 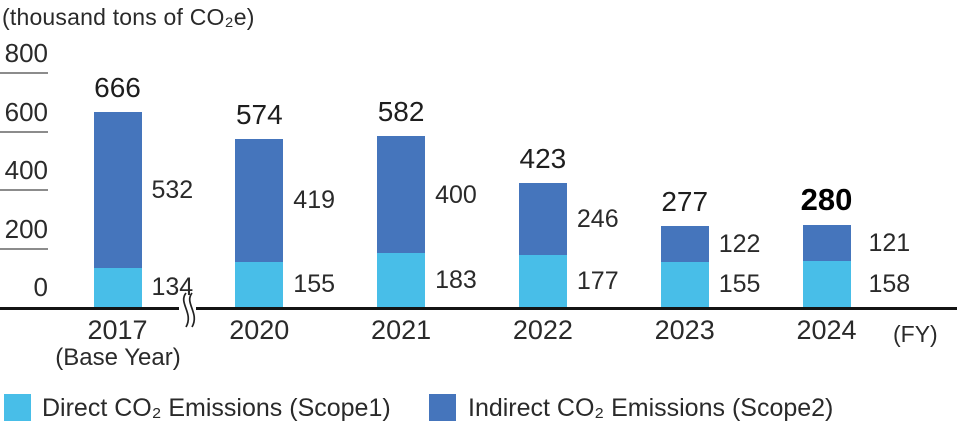 I want to click on legend-label-scope2: Indirect CO₂ Emissions (Scope2), so click(x=651, y=408).